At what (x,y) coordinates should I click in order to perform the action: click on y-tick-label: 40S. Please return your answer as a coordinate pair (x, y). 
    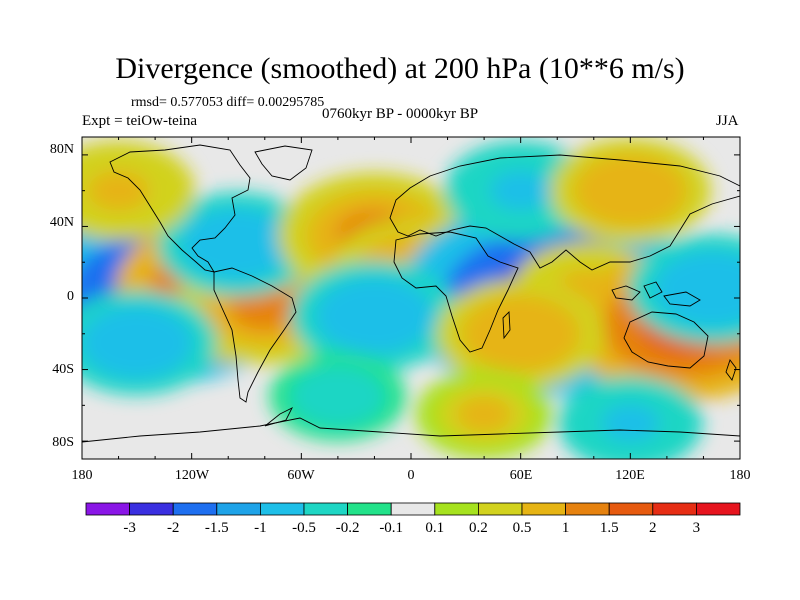
    Looking at the image, I should click on (63, 369).